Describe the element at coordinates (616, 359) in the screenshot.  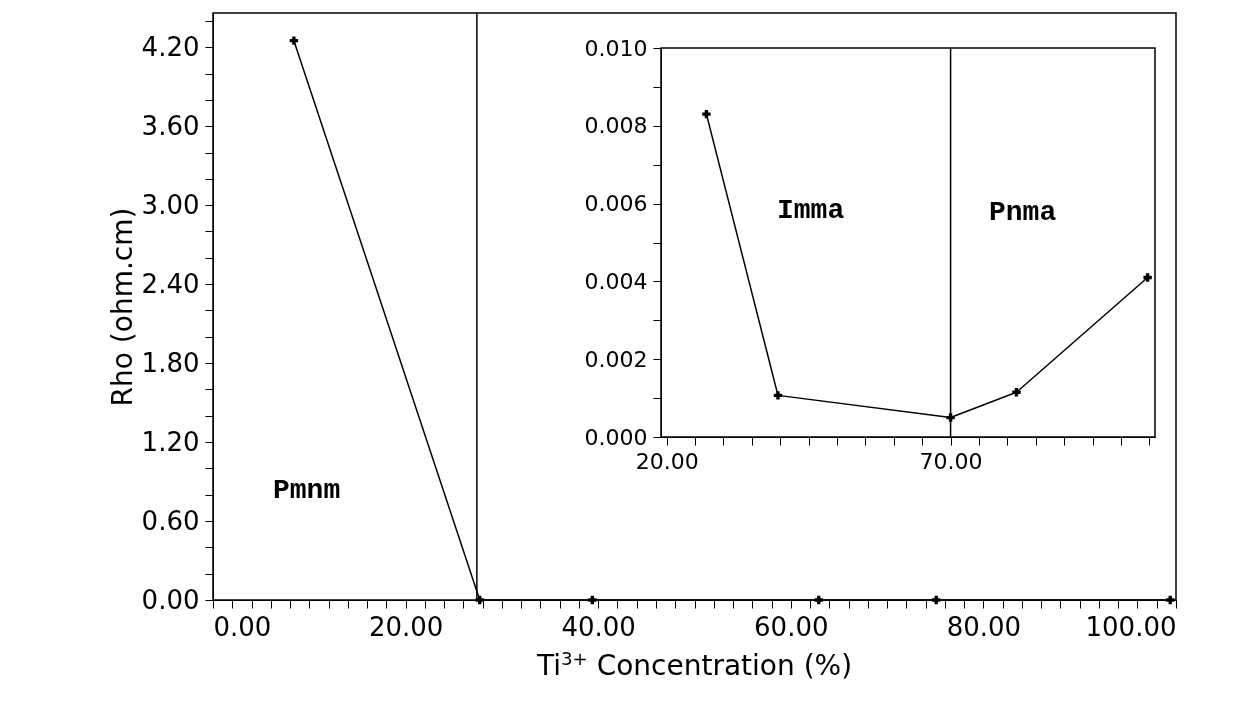
I see `y-tick-label: 0.002` at that location.